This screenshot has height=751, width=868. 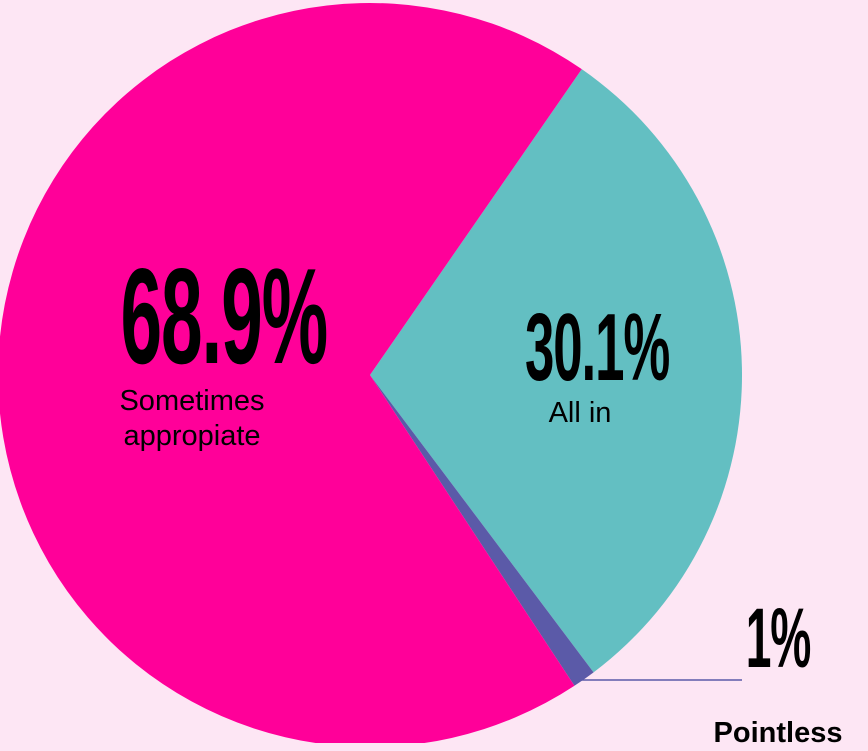 I want to click on category-label: Pointless, so click(x=778, y=733).